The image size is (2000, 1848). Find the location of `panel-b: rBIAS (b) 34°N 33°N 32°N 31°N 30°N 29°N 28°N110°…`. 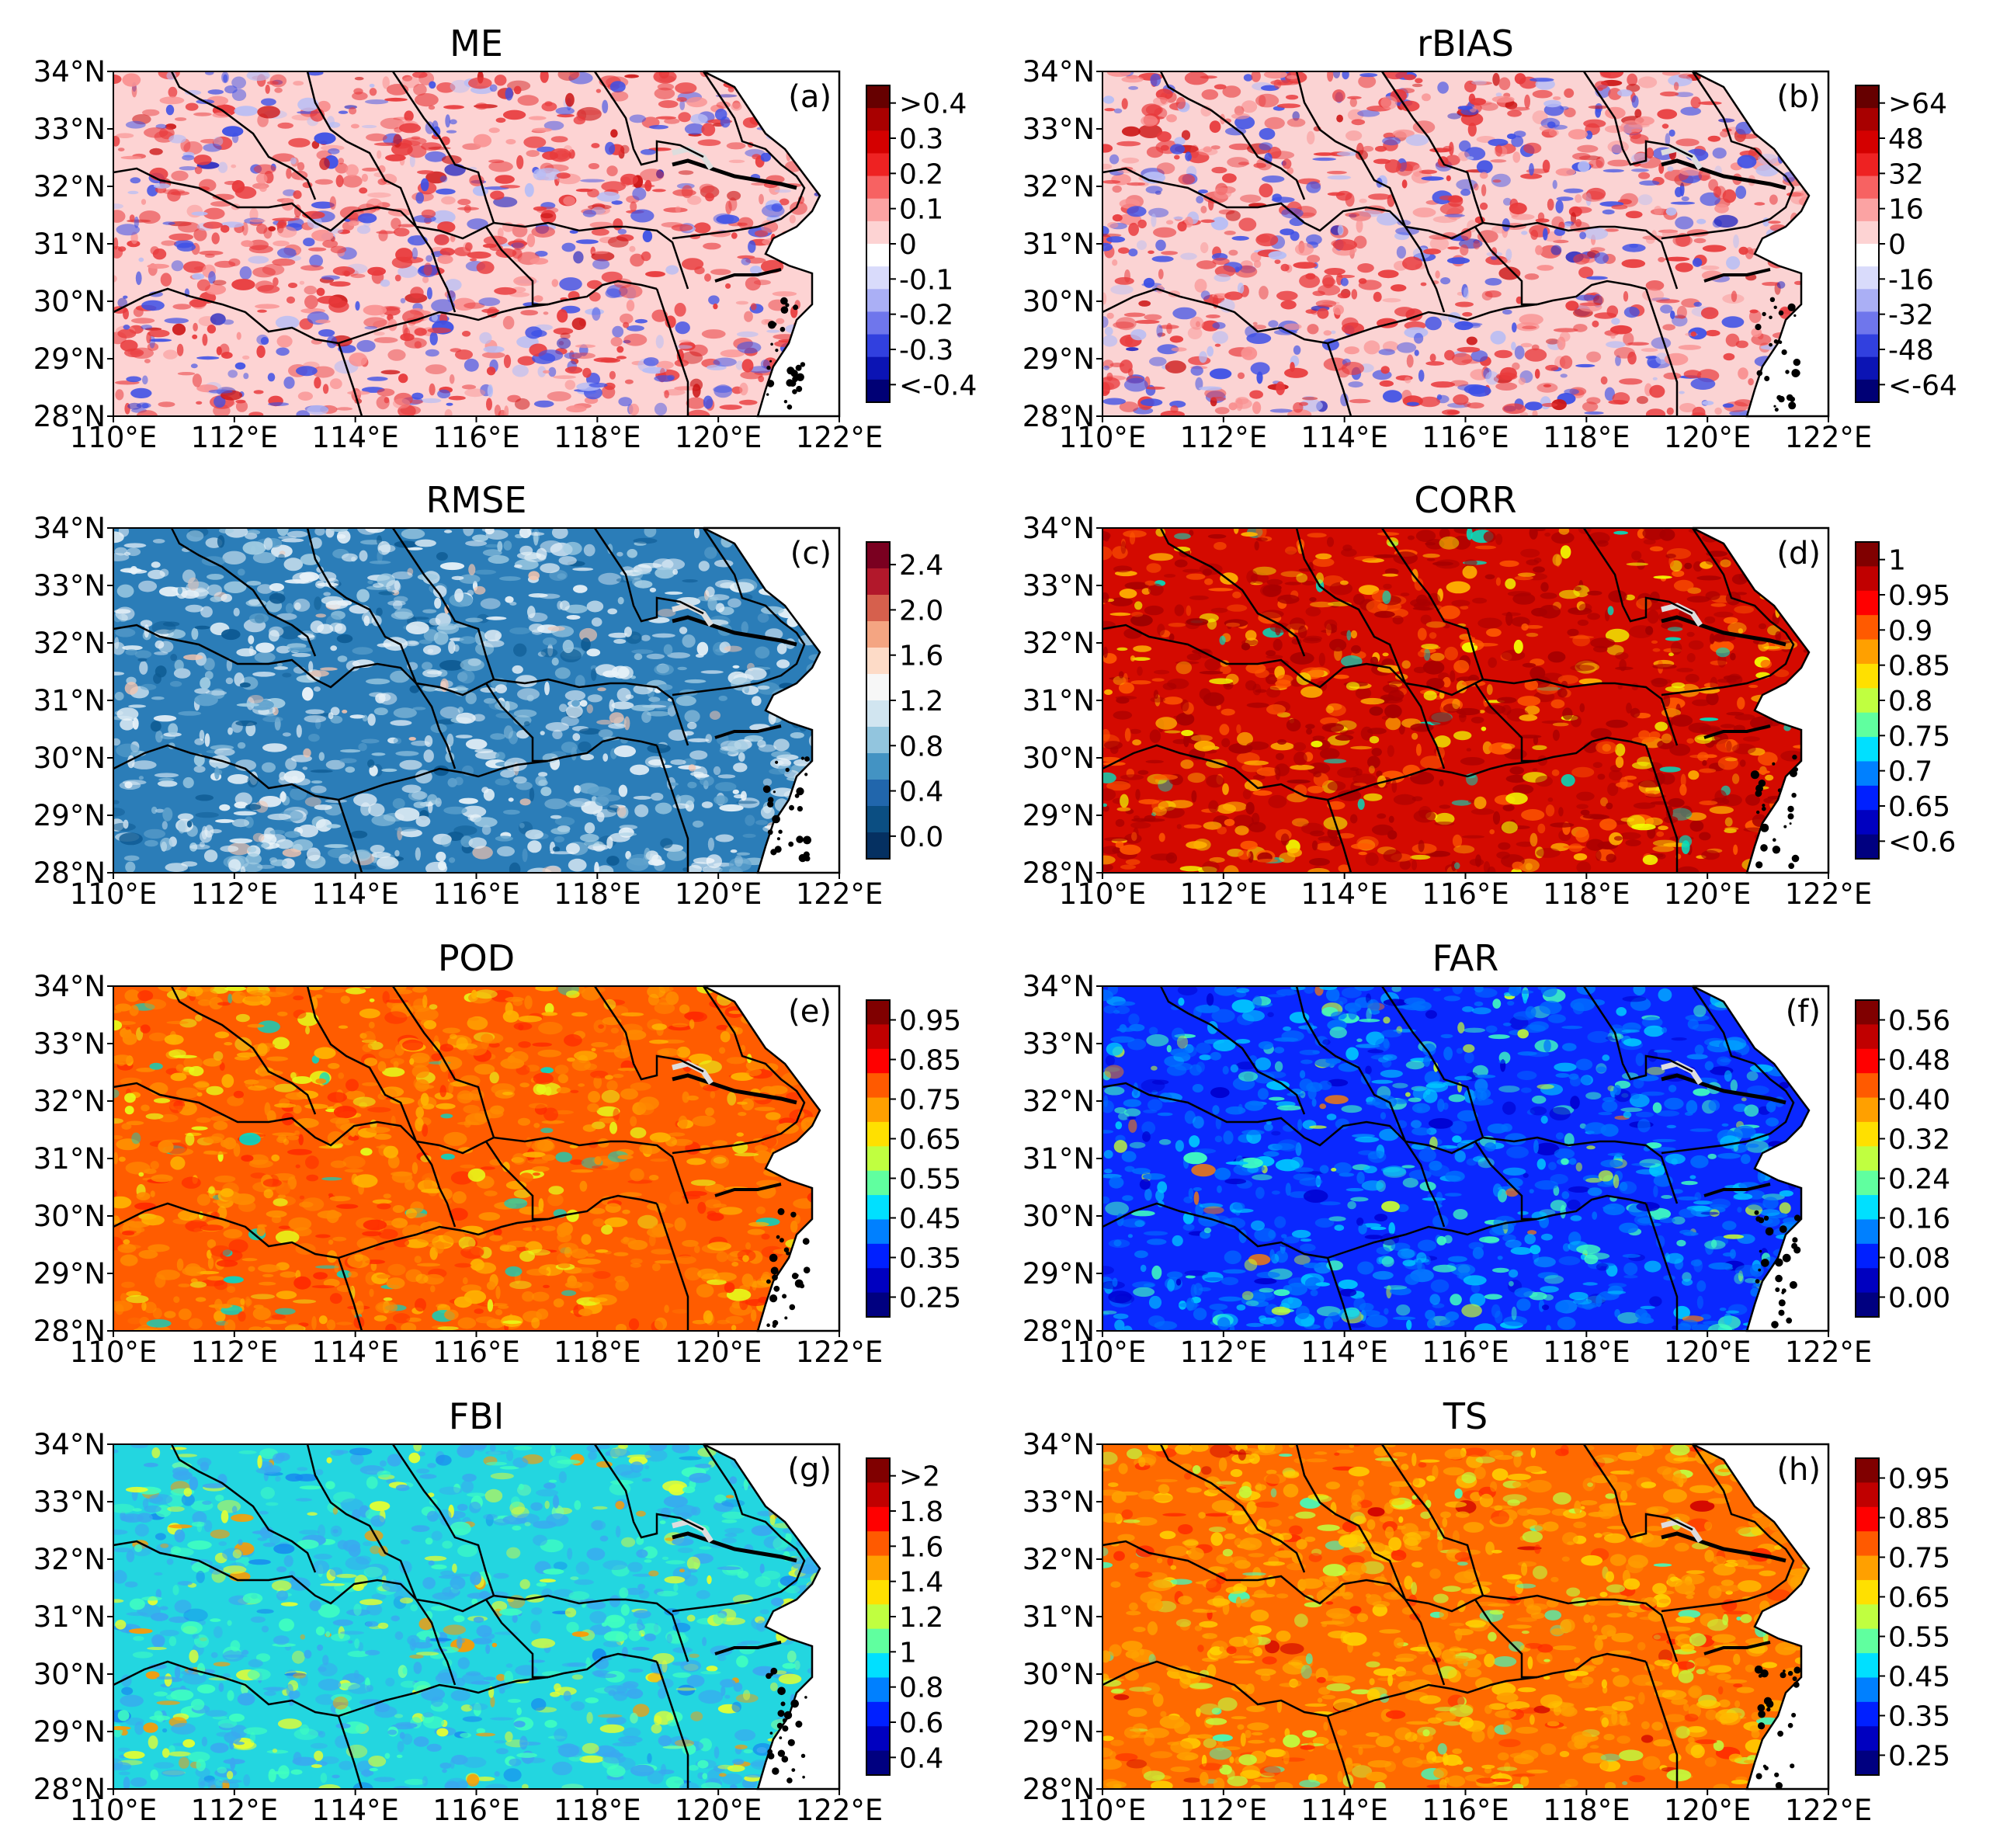

panel-b: rBIAS (b) 34°N 33°N 32°N 31°N 30°N 29°N 28°N110°… is located at coordinates (1490, 238).